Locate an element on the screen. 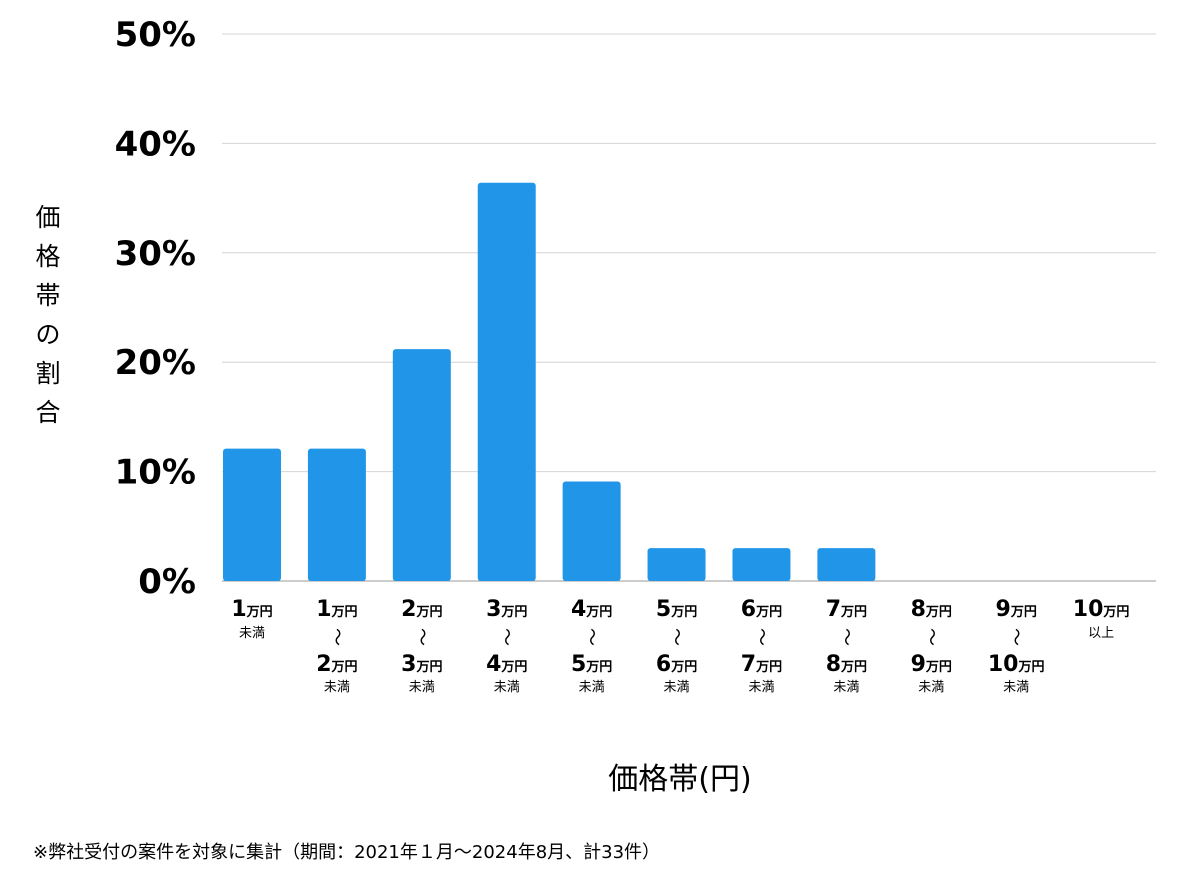 Image resolution: width=1200 pixels, height=874 pixels. y-tick-label: 40% is located at coordinates (155, 144).